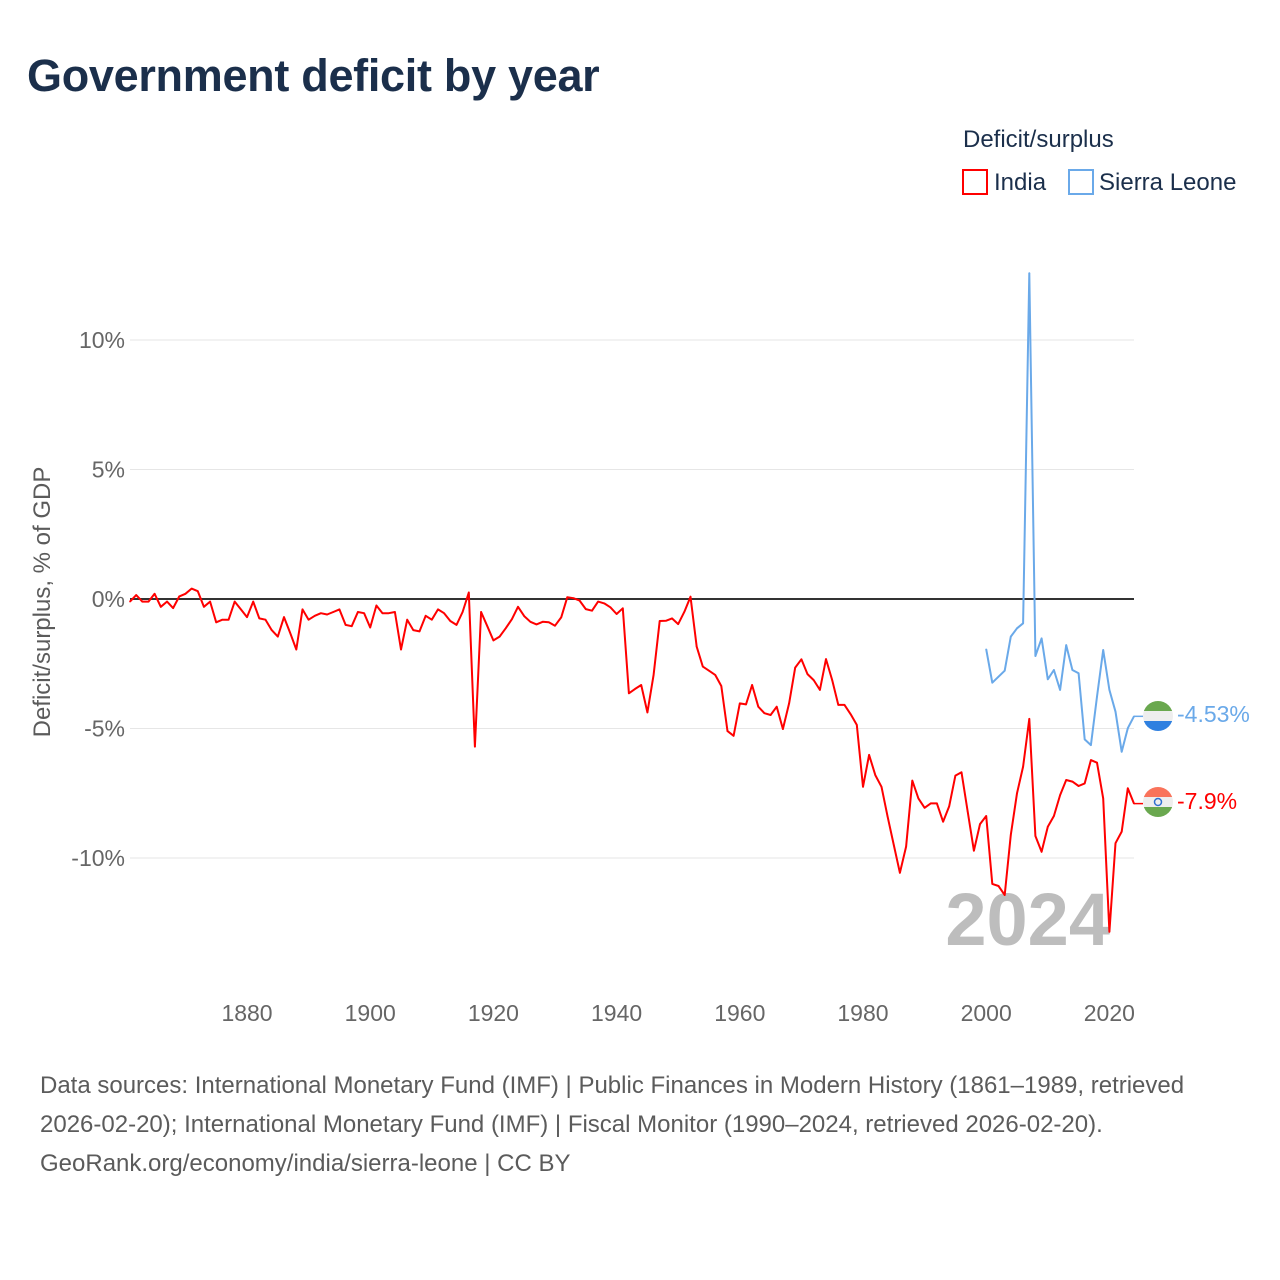 This screenshot has width=1280, height=1280. Describe the element at coordinates (678, 1013) in the screenshot. I see `x-axis-ticks: 1880 1900 1920 1940 1960 1980 2000 2020` at that location.